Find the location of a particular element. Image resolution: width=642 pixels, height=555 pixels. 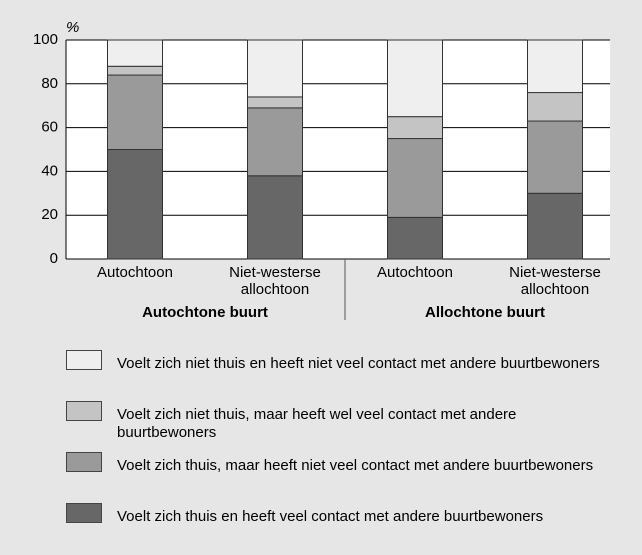

y-tick-label: 100 is located at coordinates (45, 39).